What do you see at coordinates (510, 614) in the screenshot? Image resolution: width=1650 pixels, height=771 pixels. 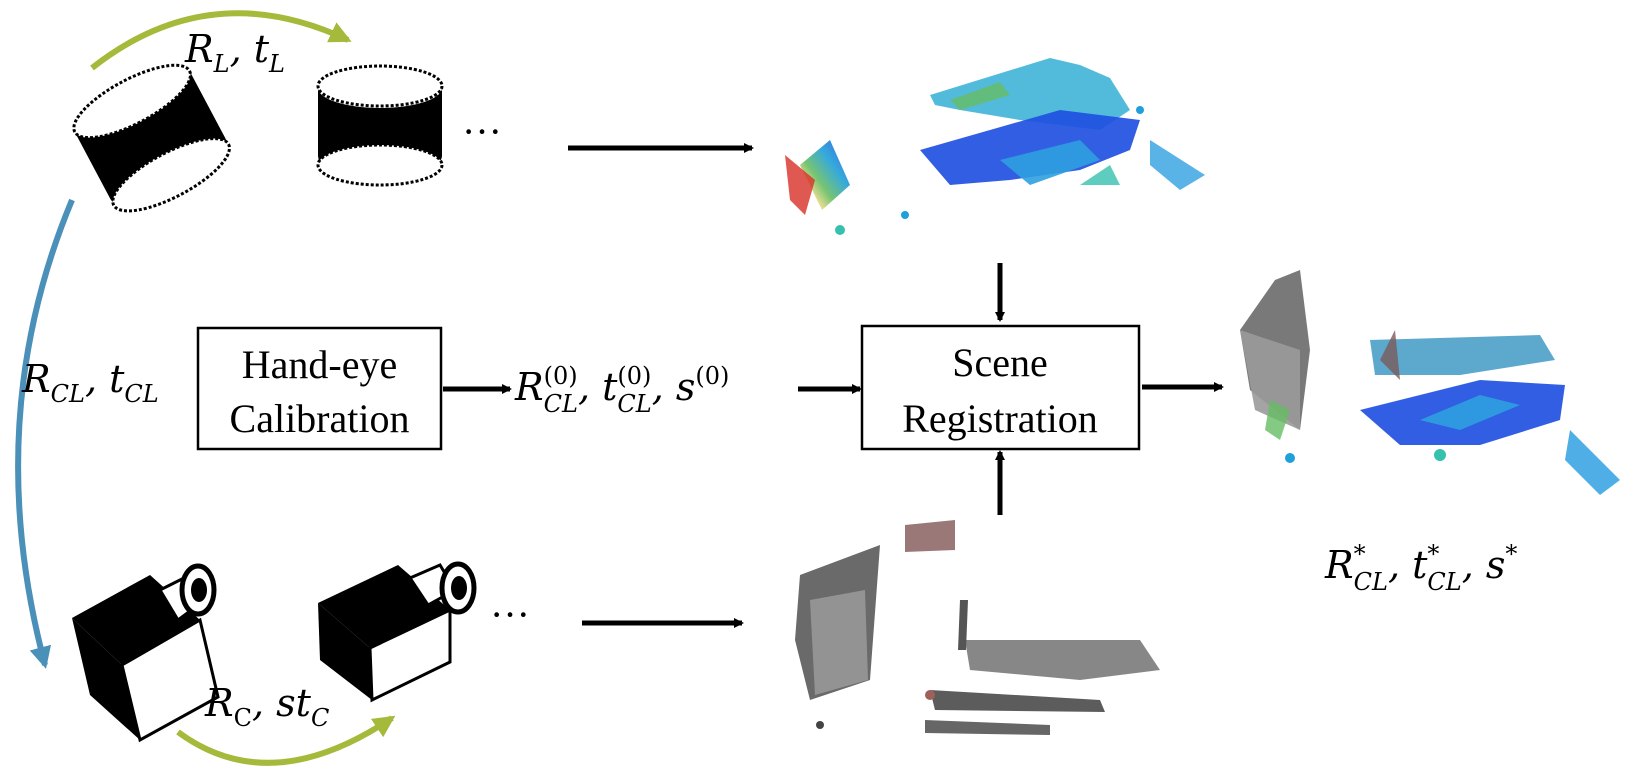 I see `camera-ellipsis: ···` at bounding box center [510, 614].